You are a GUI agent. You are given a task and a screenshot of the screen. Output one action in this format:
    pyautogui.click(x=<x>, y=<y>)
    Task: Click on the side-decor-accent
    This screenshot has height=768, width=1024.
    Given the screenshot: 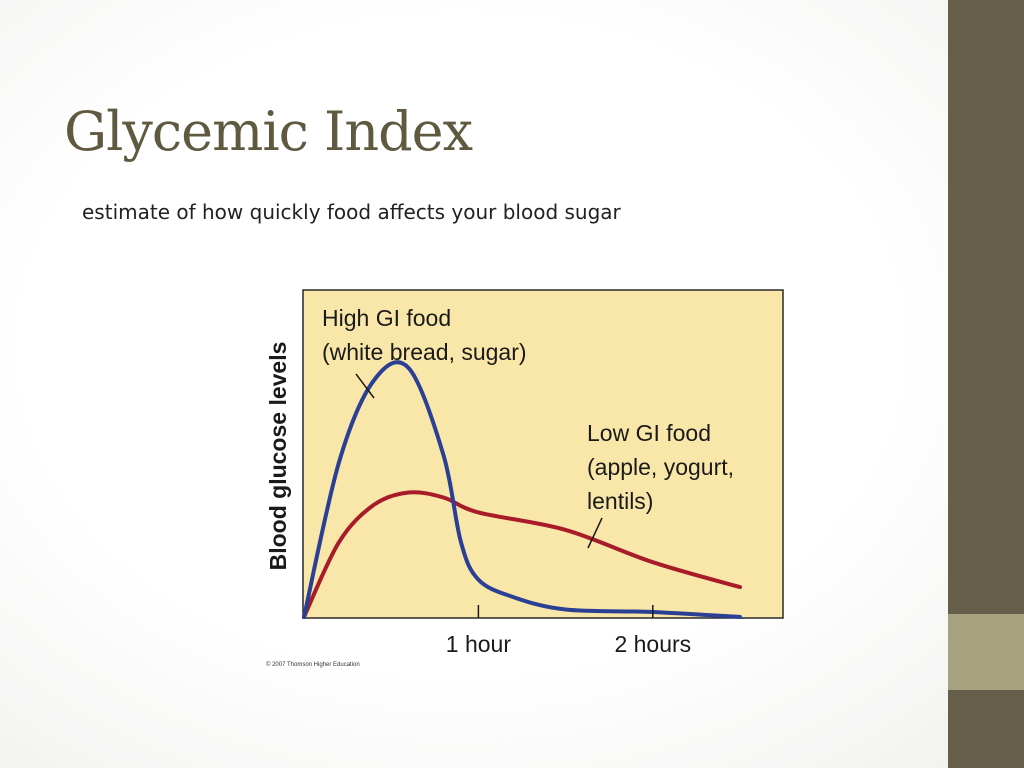 What is the action you would take?
    pyautogui.click(x=986, y=652)
    